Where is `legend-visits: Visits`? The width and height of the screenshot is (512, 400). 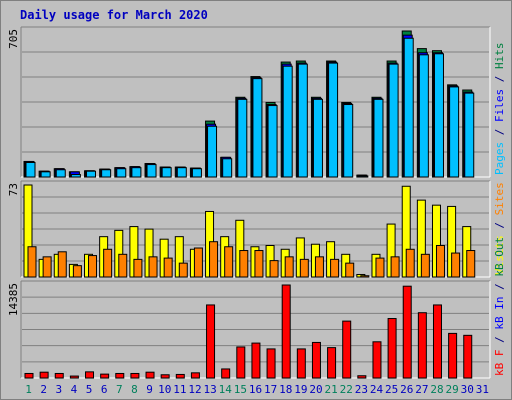 legend-visits: Visits is located at coordinates (499, 255).